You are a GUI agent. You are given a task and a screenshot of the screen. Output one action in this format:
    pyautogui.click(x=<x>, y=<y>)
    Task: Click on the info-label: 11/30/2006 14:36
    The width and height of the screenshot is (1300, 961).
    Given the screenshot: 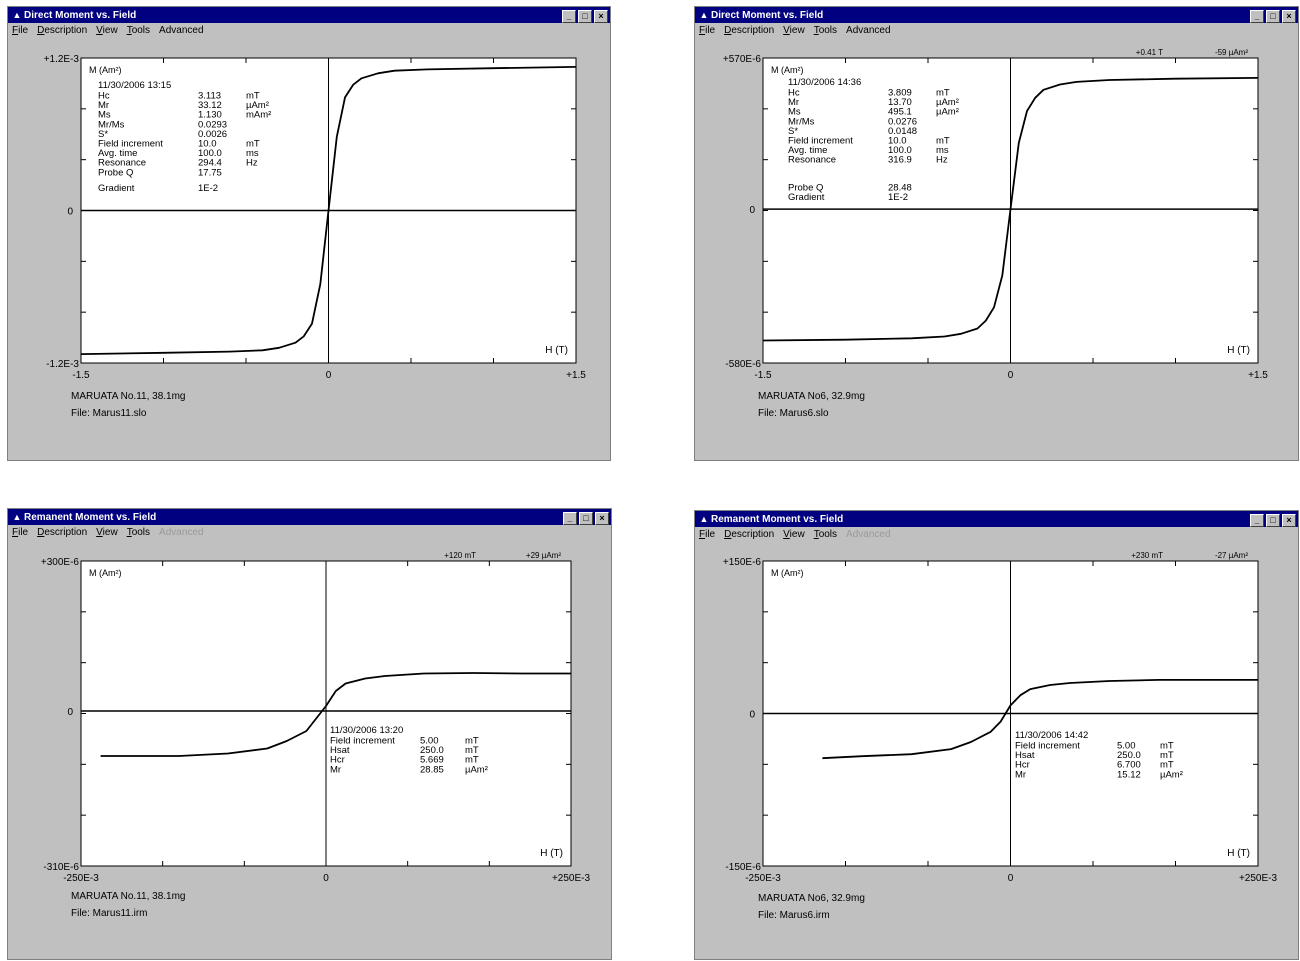 What is the action you would take?
    pyautogui.click(x=824, y=82)
    